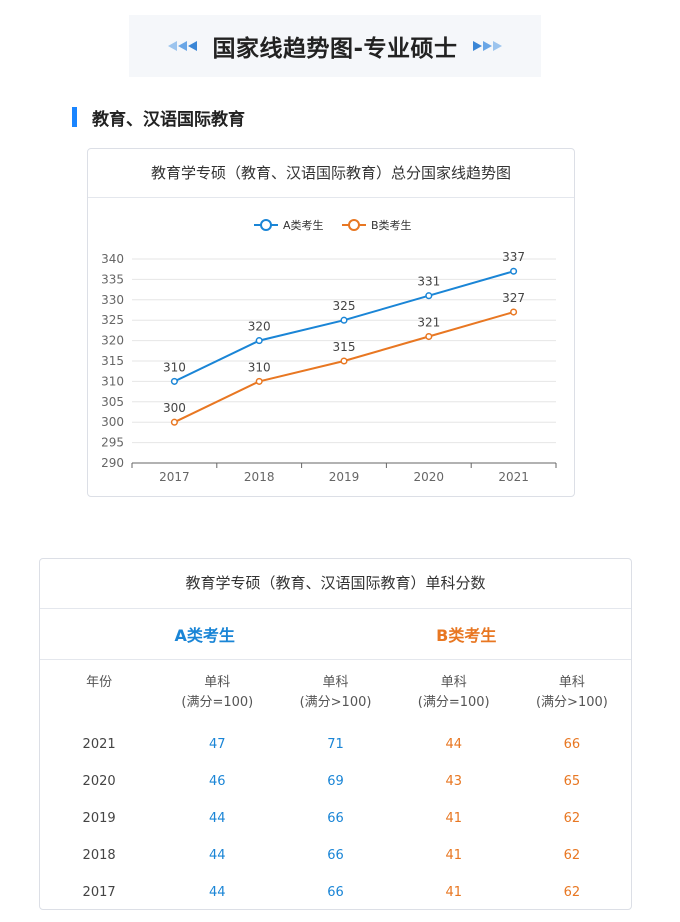 This screenshot has height=922, width=680. I want to click on y-tick-label: 340, so click(112, 259).